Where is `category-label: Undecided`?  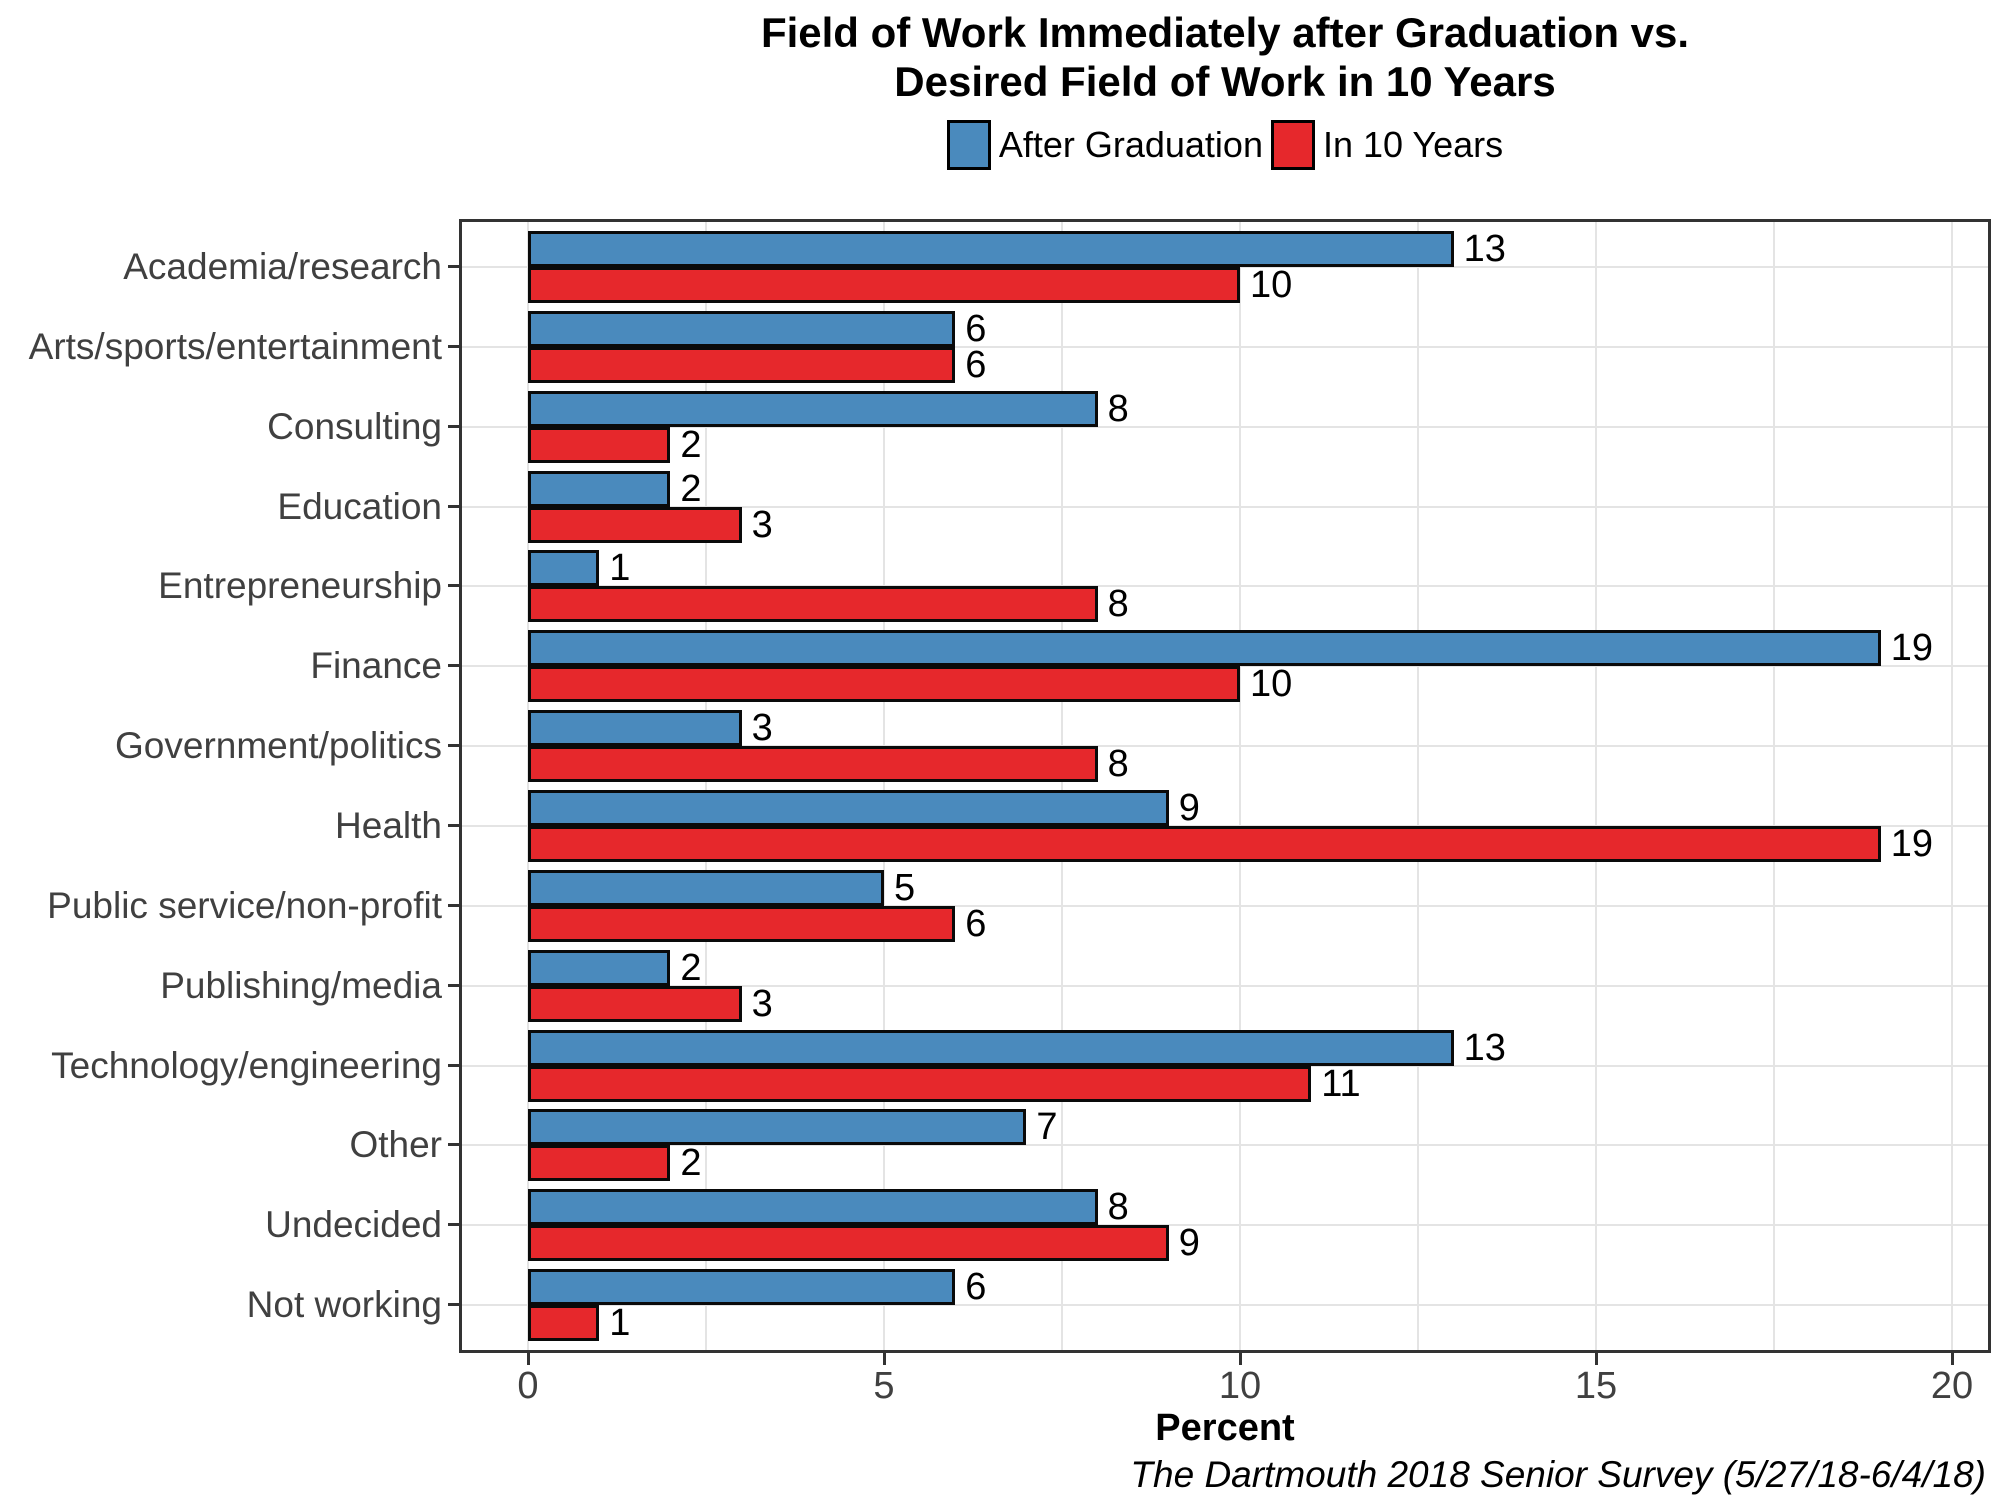
category-label: Undecided is located at coordinates (353, 1225).